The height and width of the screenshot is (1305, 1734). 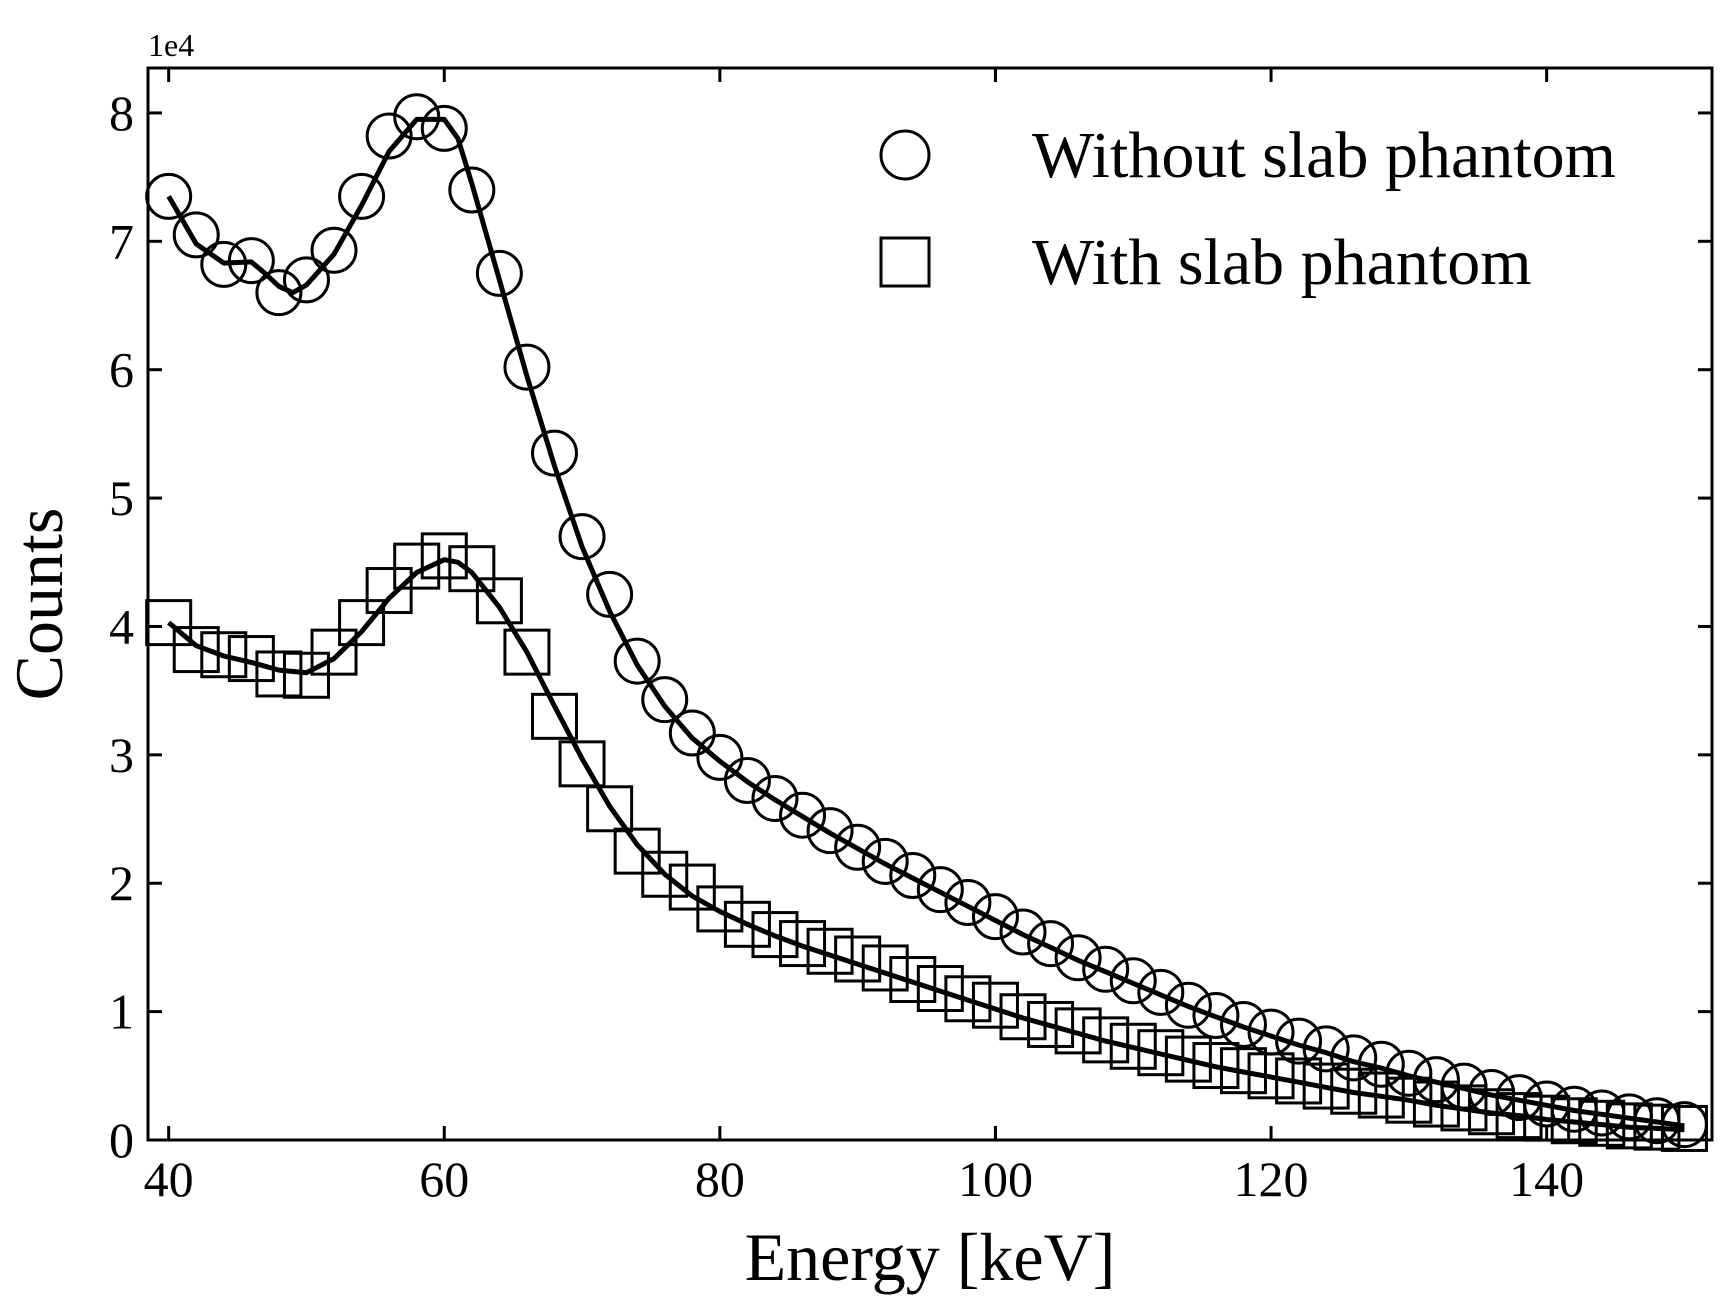 What do you see at coordinates (169, 1179) in the screenshot?
I see `x-tick-label-40: 40` at bounding box center [169, 1179].